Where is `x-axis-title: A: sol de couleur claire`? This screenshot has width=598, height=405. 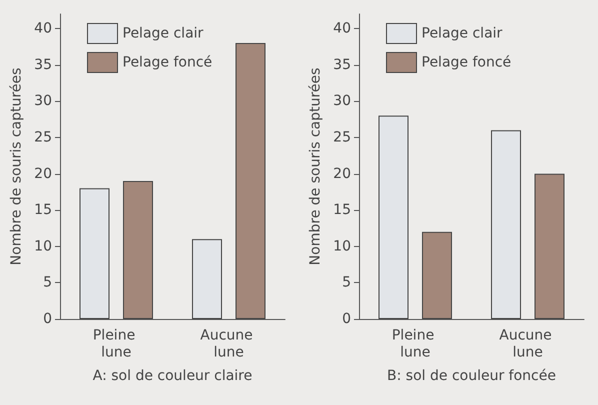
x-axis-title: A: sol de couleur claire is located at coordinates (172, 376).